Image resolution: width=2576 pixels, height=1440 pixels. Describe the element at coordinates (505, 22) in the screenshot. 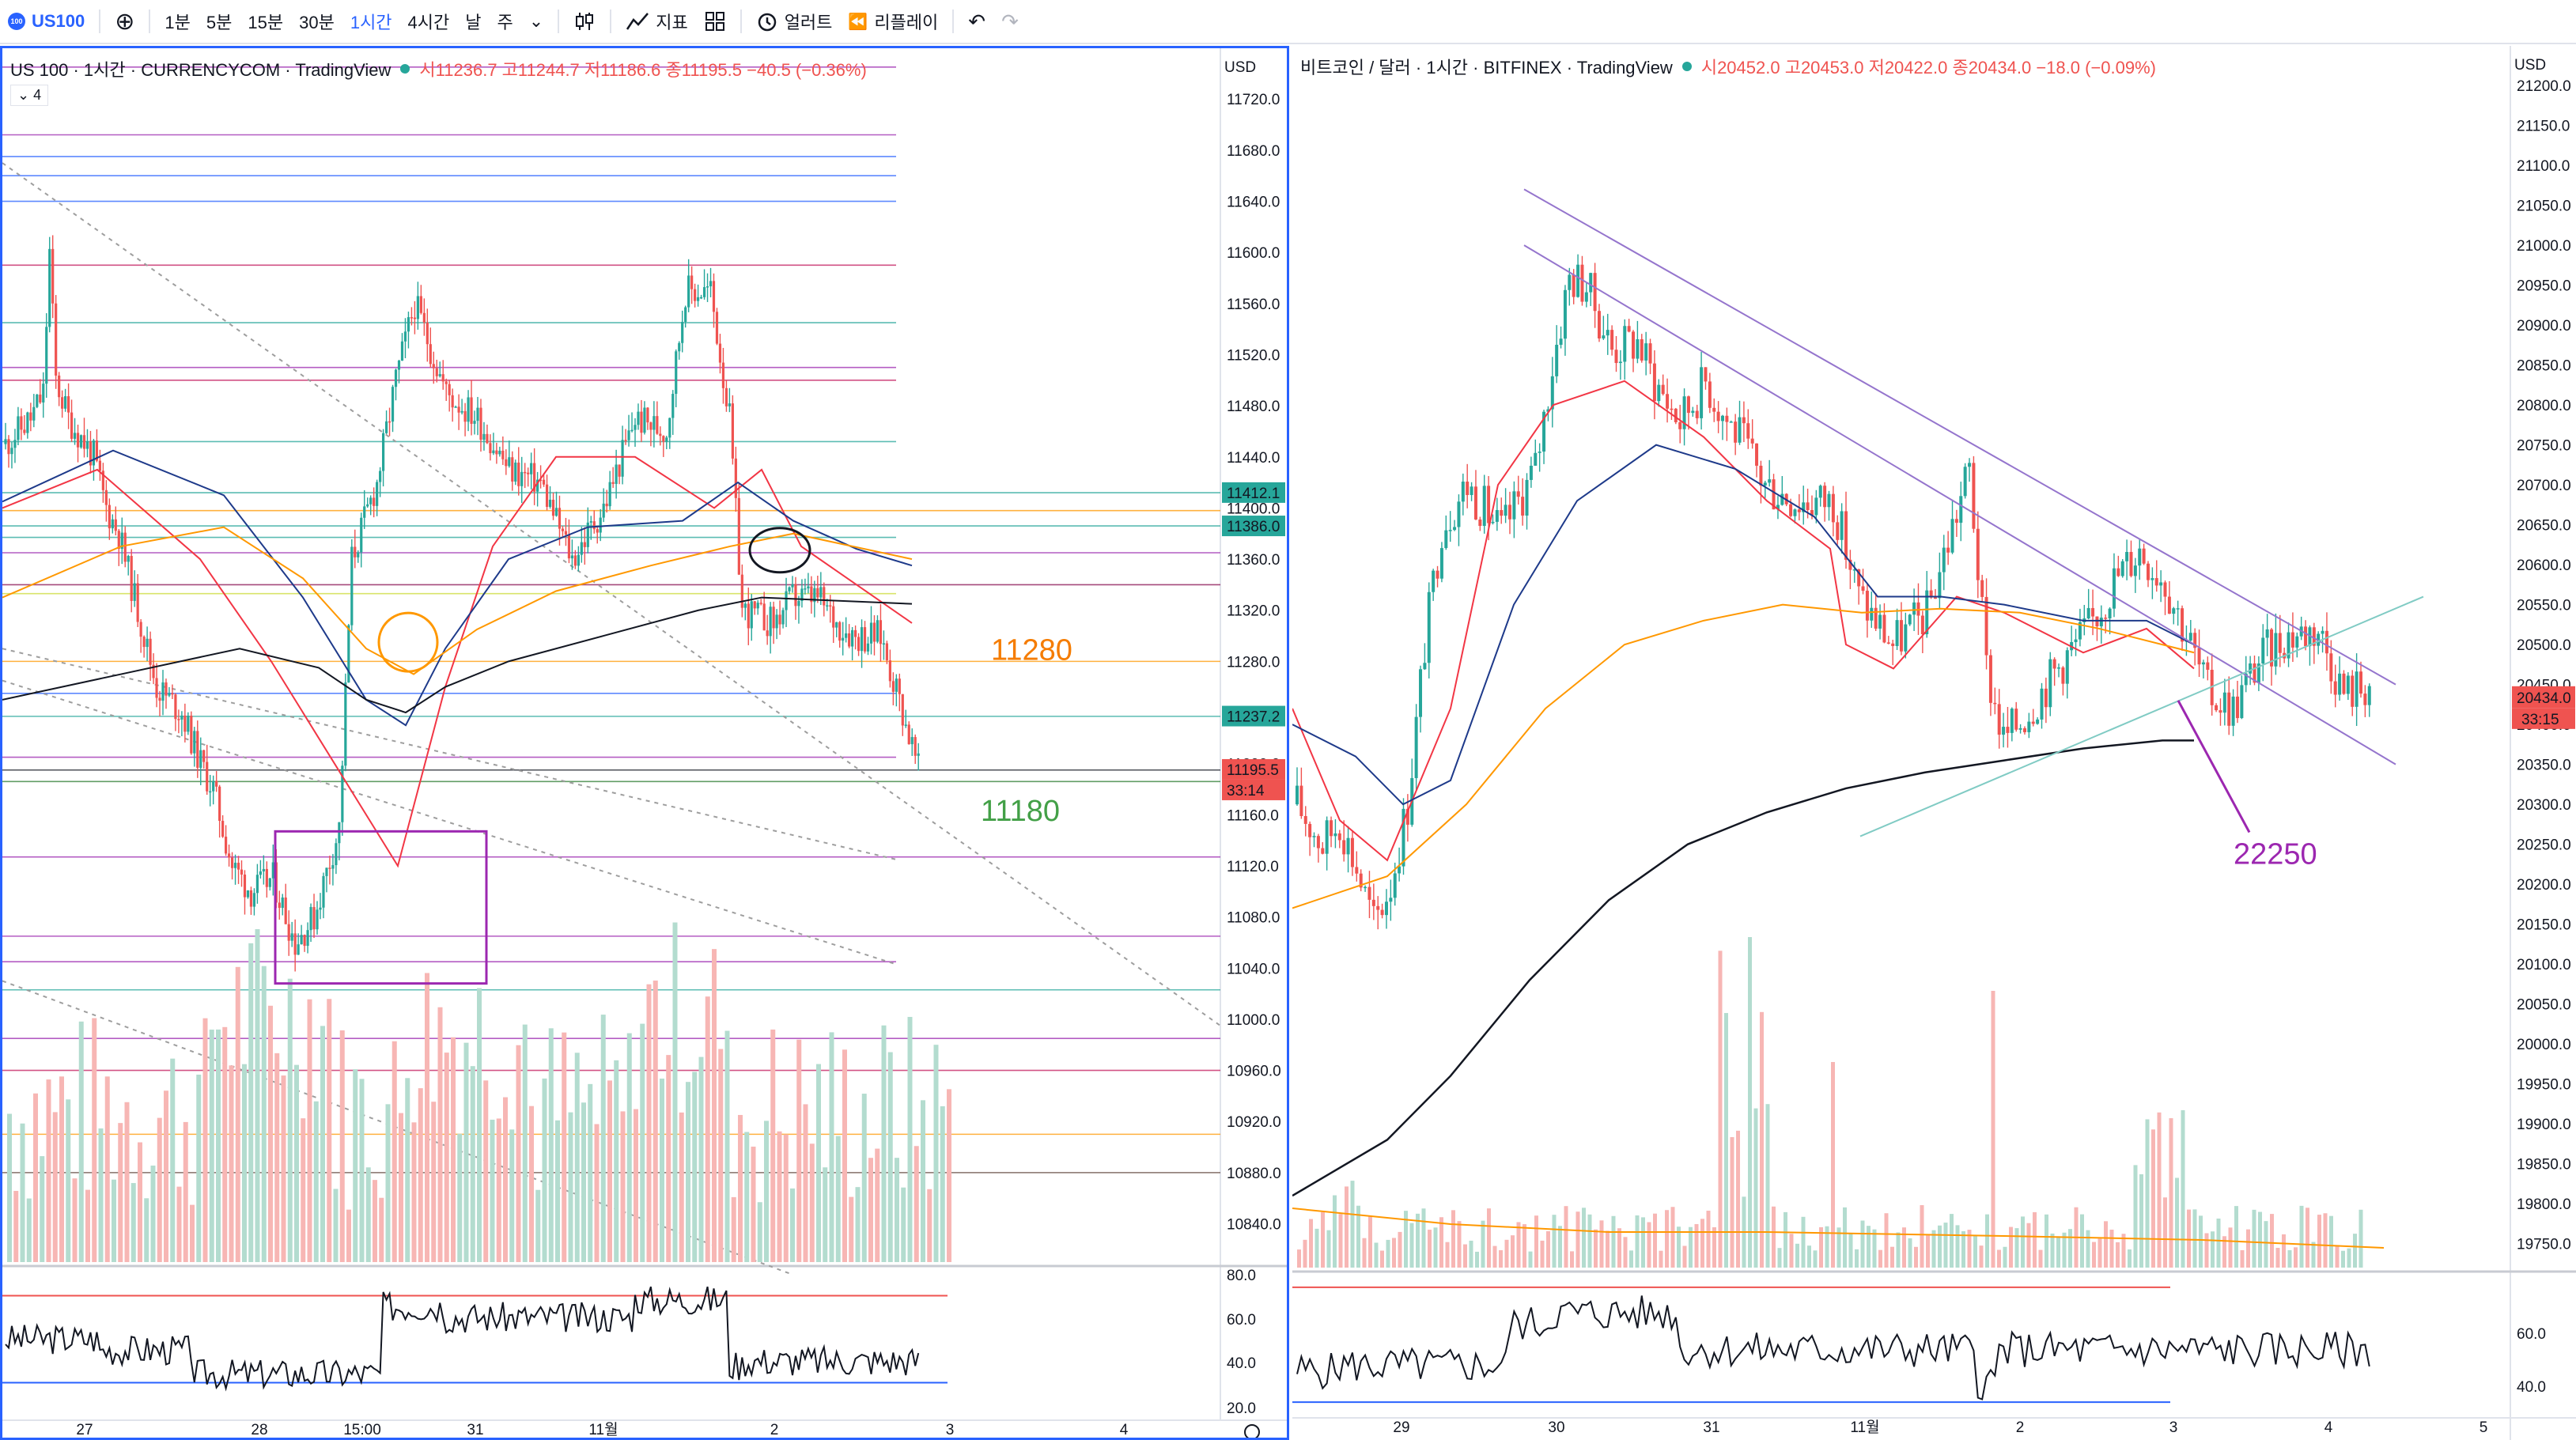

I see `interval-week: 주` at that location.